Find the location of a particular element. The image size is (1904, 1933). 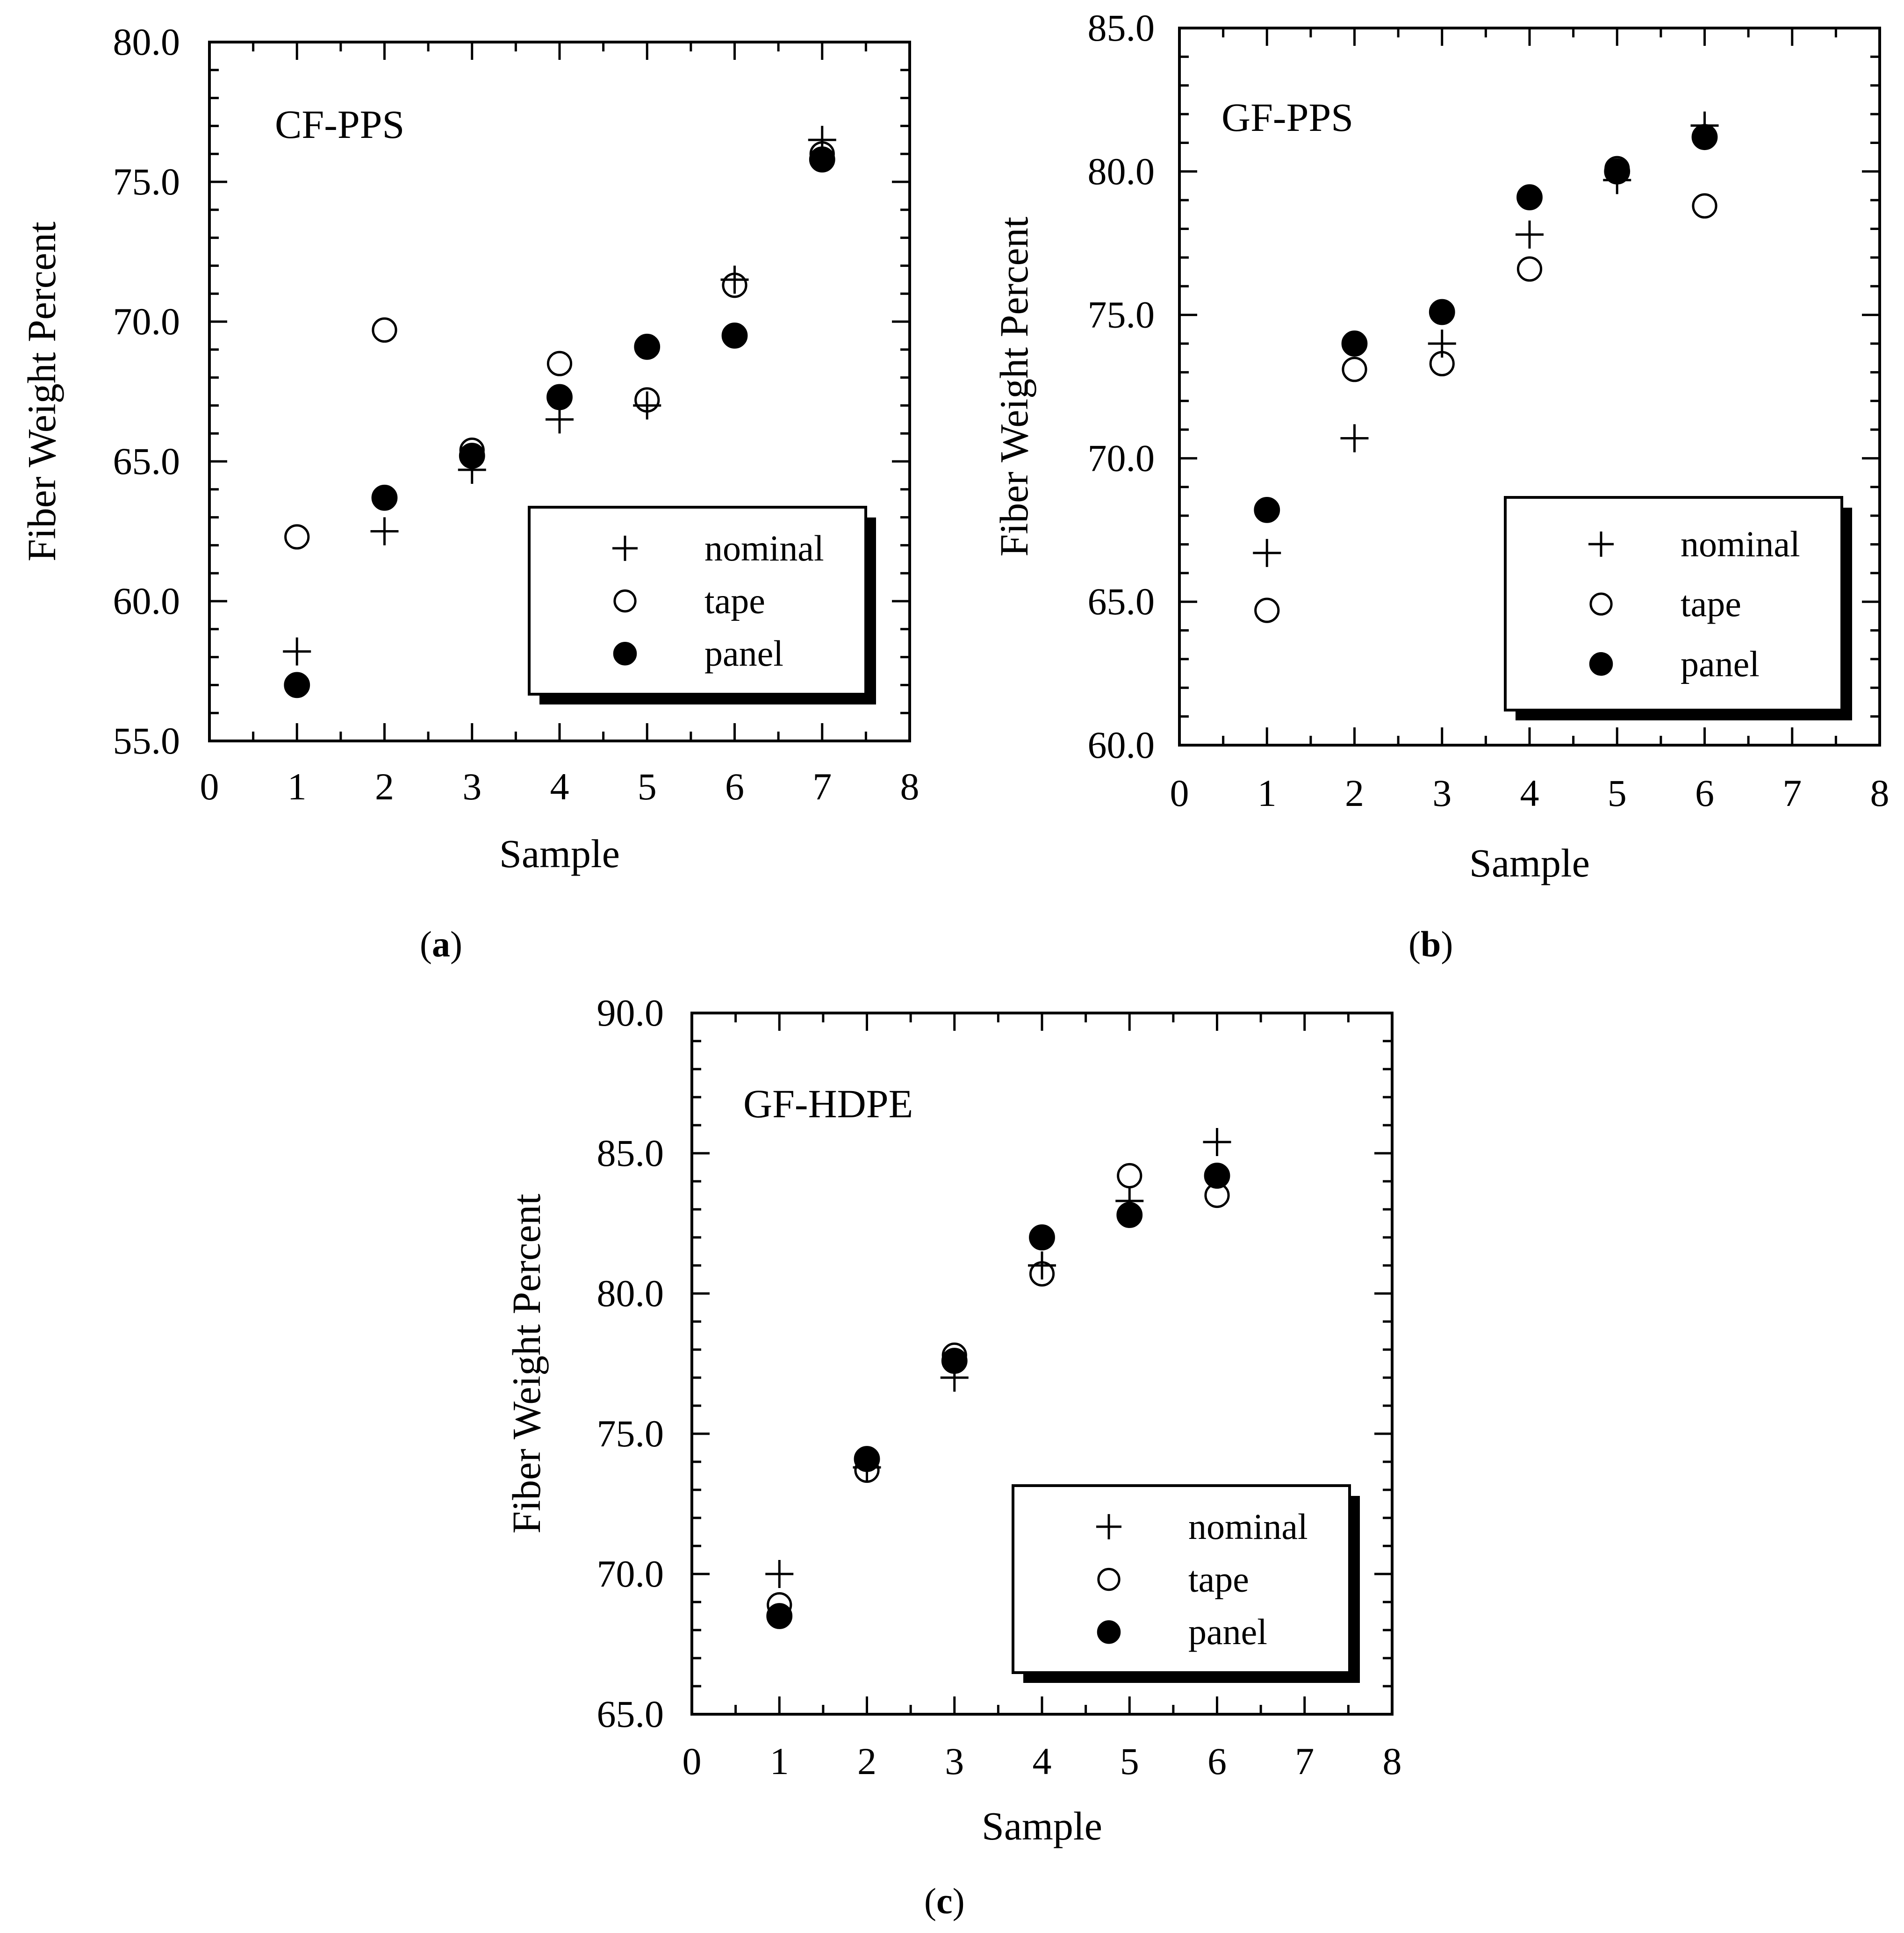

chart-title: GF-PPS is located at coordinates (1287, 117).